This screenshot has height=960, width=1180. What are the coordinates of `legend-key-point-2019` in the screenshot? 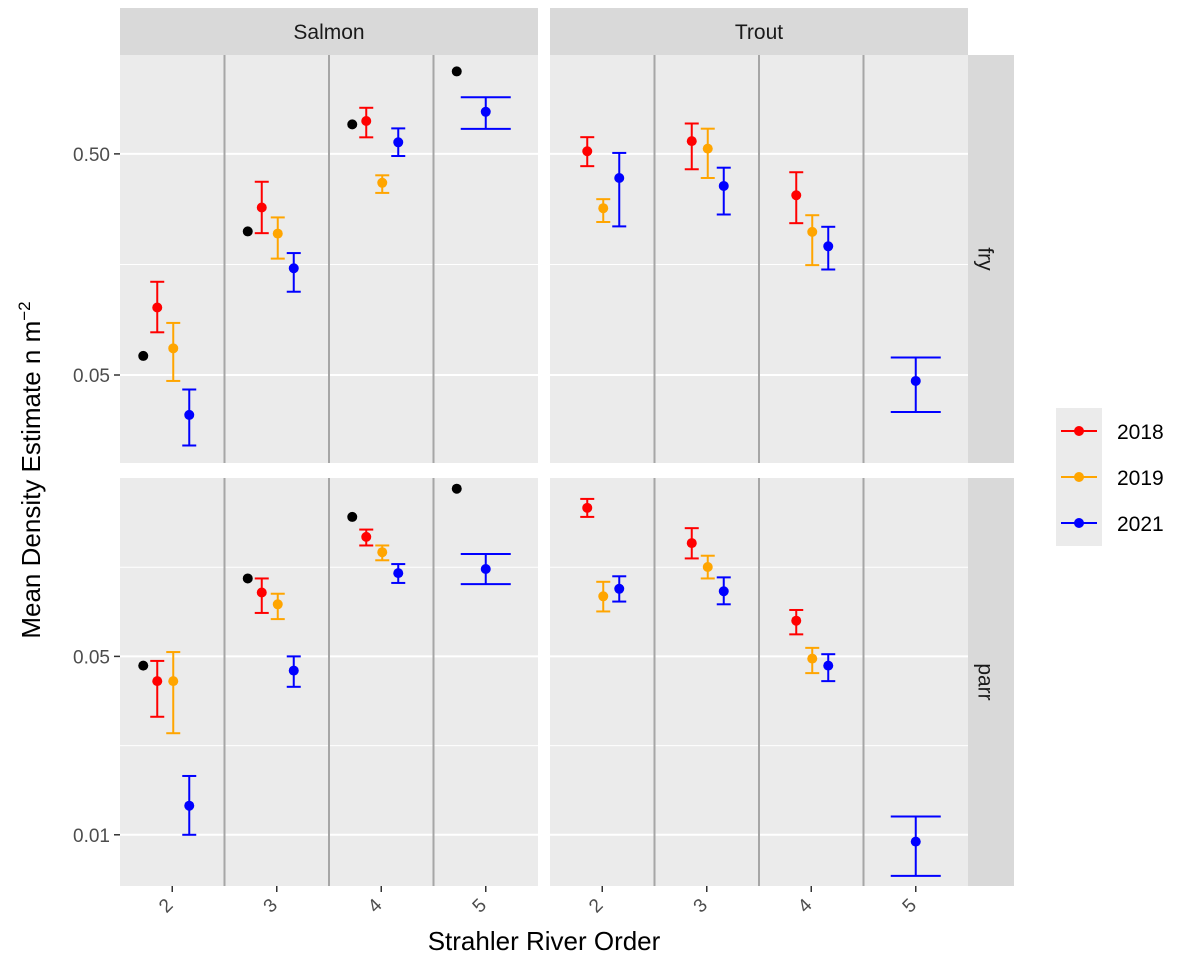 It's located at (1079, 477).